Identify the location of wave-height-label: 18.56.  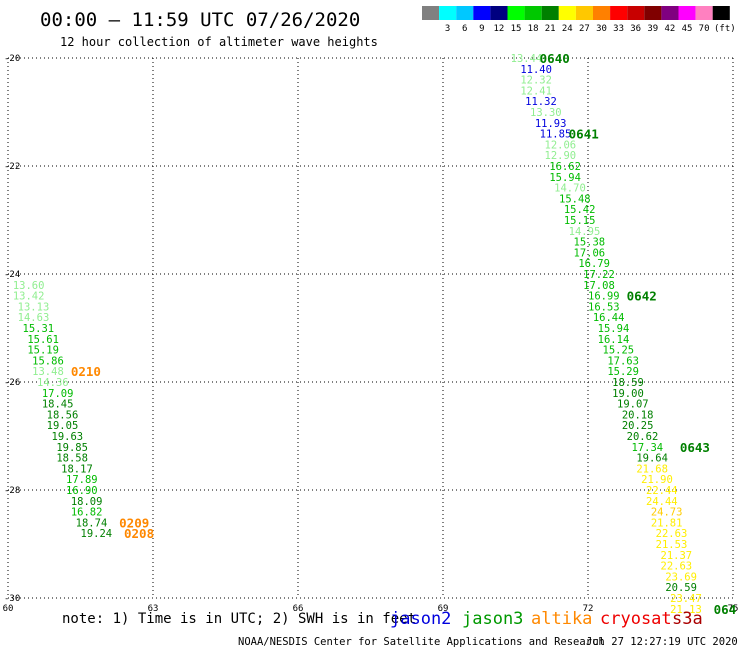
(63, 415).